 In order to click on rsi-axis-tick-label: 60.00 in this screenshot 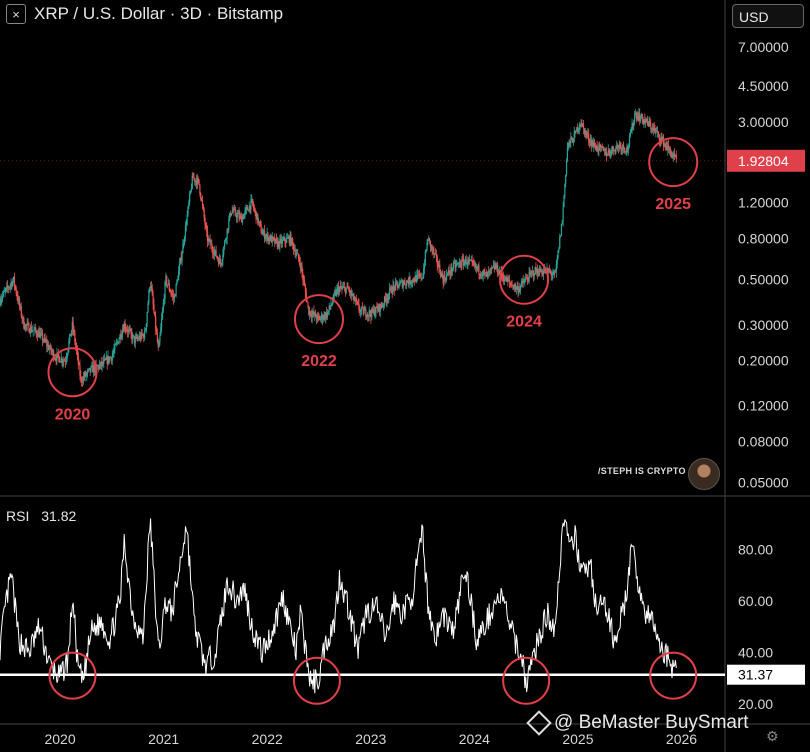, I will do `click(755, 601)`.